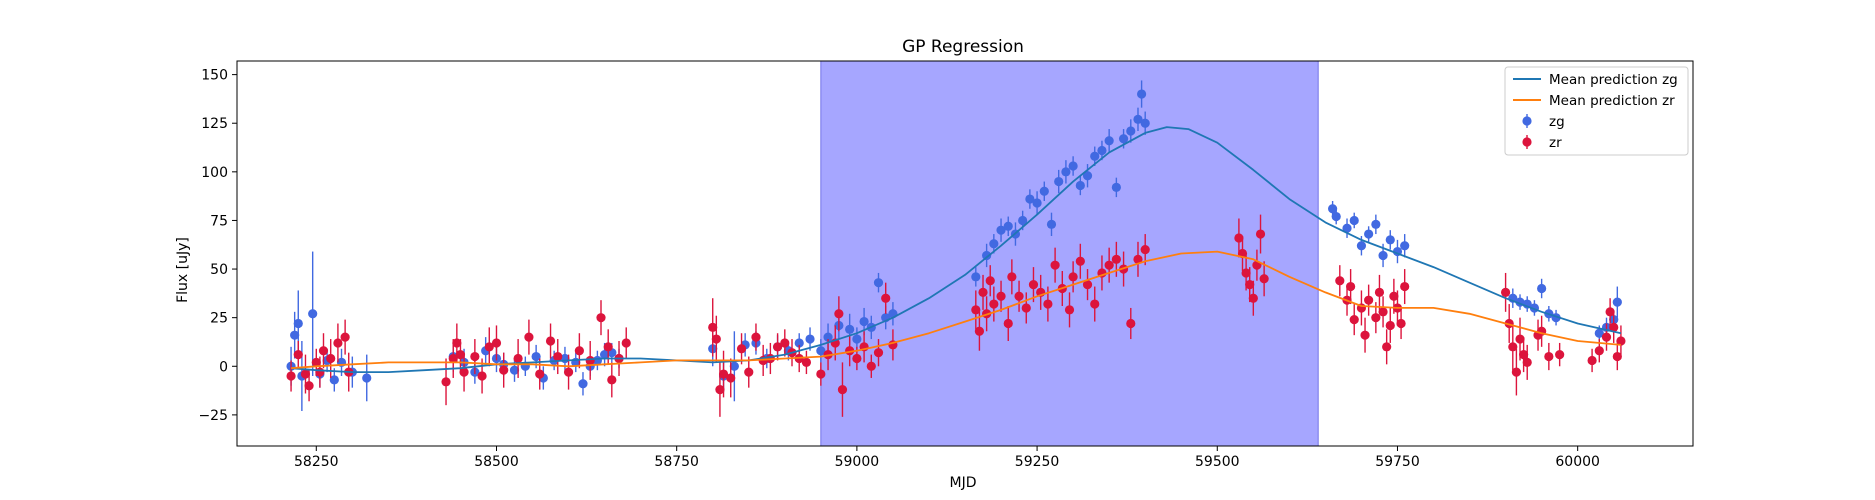 The image size is (1875, 500). I want to click on y-tick-label: 0, so click(223, 367).